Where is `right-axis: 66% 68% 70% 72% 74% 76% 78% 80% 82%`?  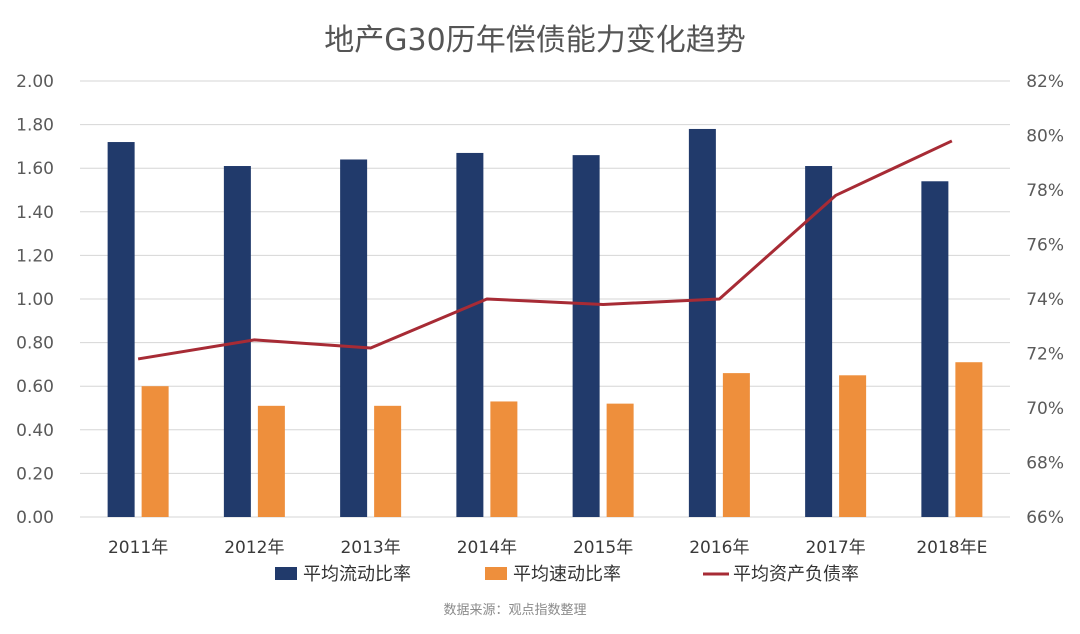 right-axis: 66% 68% 70% 72% 74% 76% 78% 80% 82% is located at coordinates (1045, 300).